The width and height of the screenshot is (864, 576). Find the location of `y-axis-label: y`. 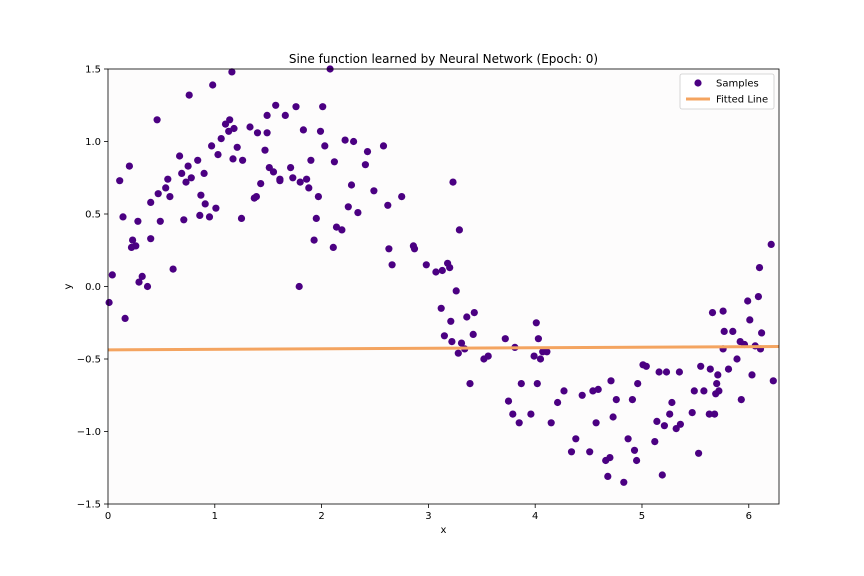

y-axis-label: y is located at coordinates (68, 286).